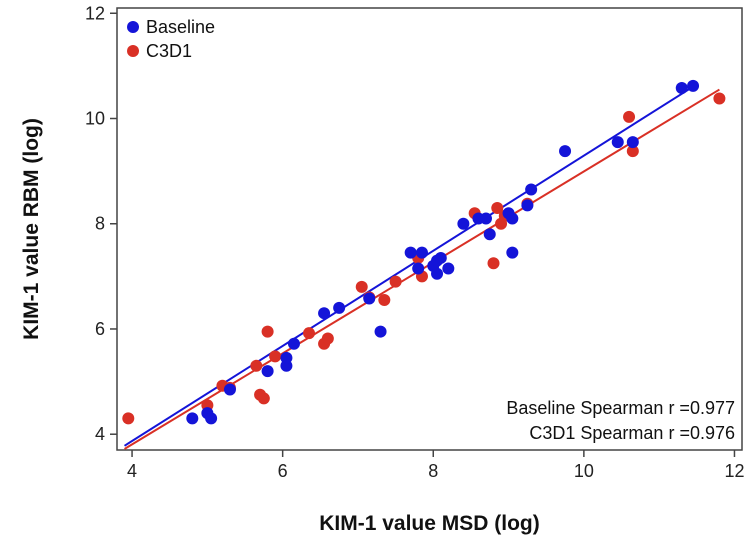 This screenshot has height=560, width=750. I want to click on x-axis-title: KIM-1 value MSD (log), so click(429, 523).